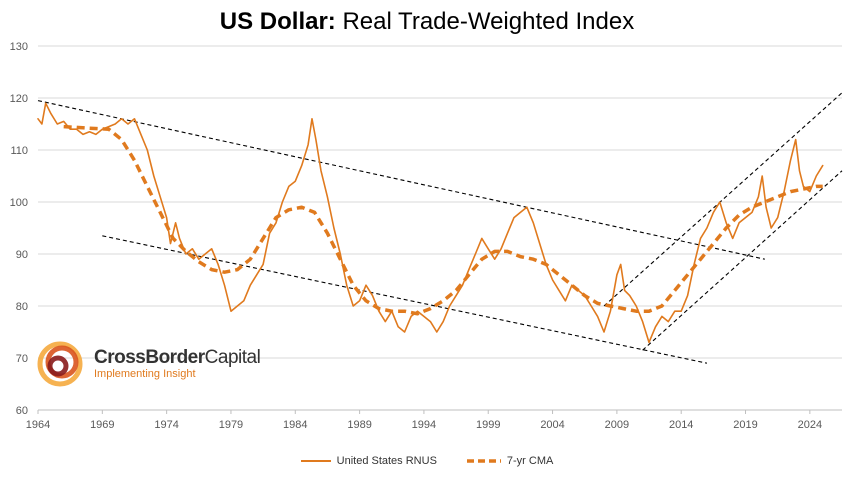 This screenshot has height=483, width=854. I want to click on crossborder-logo: CrossBorderCapital Implementing Insight, so click(148, 363).